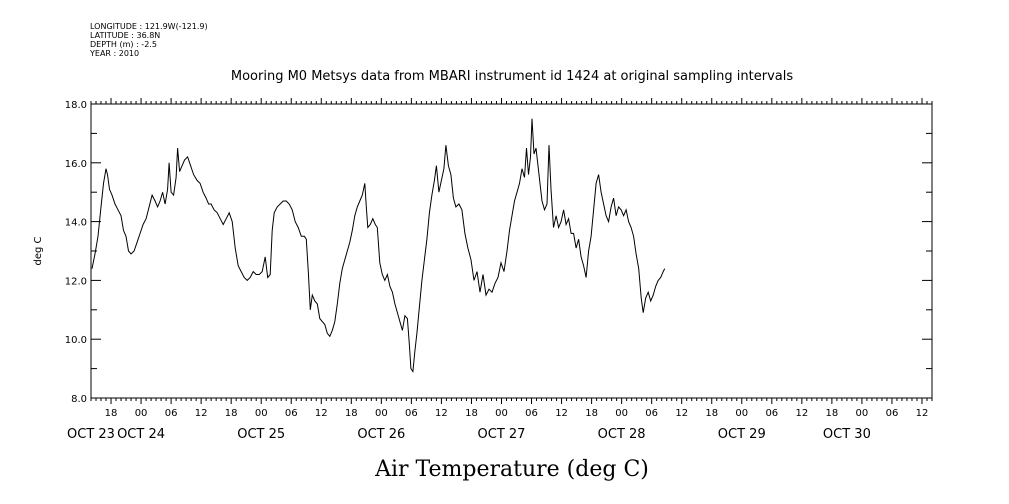 The height and width of the screenshot is (504, 1009). I want to click on x-axis-label: Air Temperature (deg C), so click(511, 469).